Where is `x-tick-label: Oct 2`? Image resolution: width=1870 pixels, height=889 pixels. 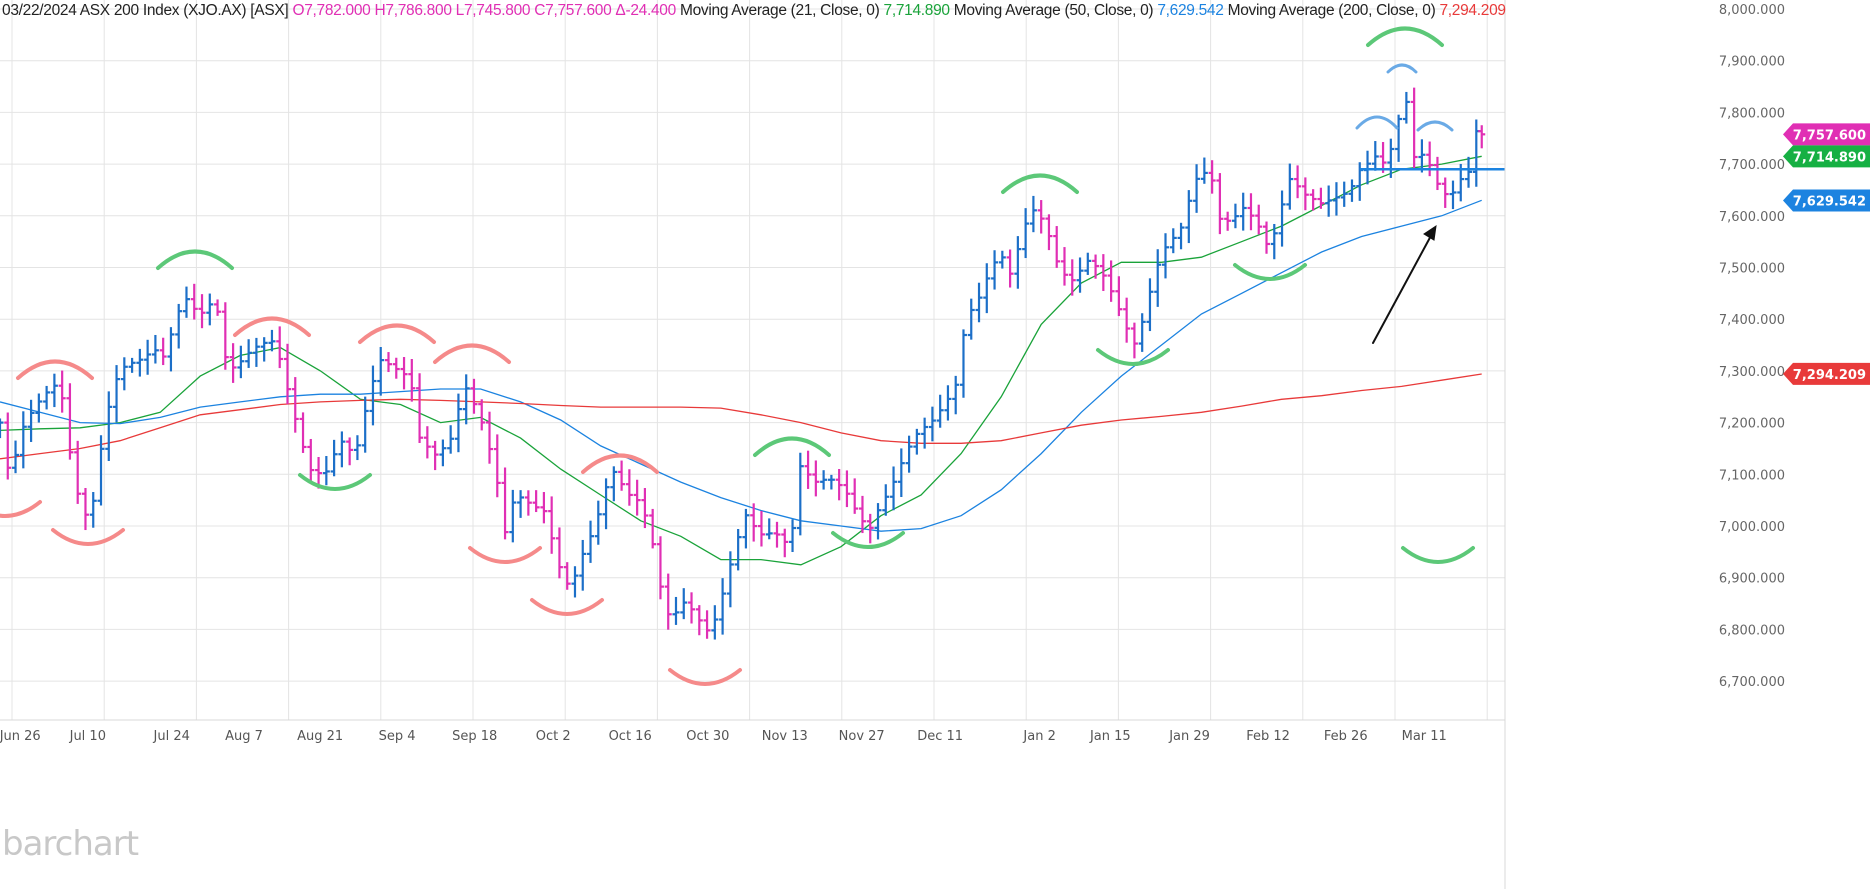
x-tick-label: Oct 2 is located at coordinates (553, 736).